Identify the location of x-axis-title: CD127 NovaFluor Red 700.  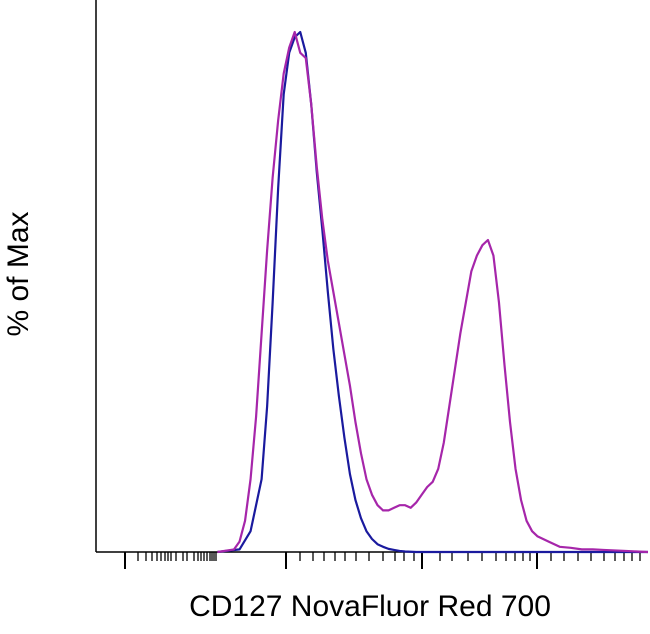
(370, 606).